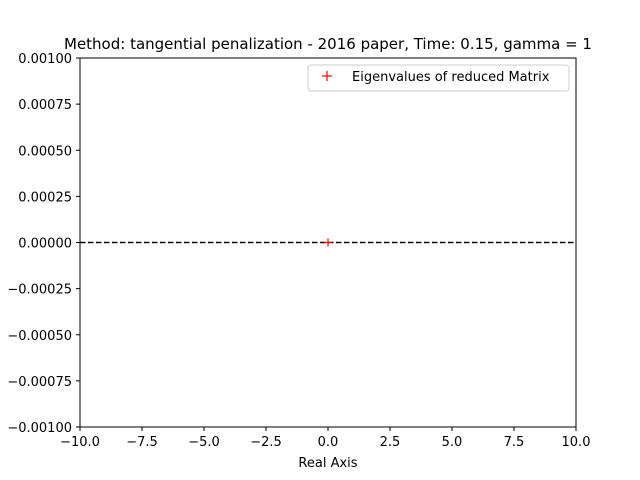  Describe the element at coordinates (451, 77) in the screenshot. I see `legend-label: Eigenvalues of reduced Matrix` at that location.